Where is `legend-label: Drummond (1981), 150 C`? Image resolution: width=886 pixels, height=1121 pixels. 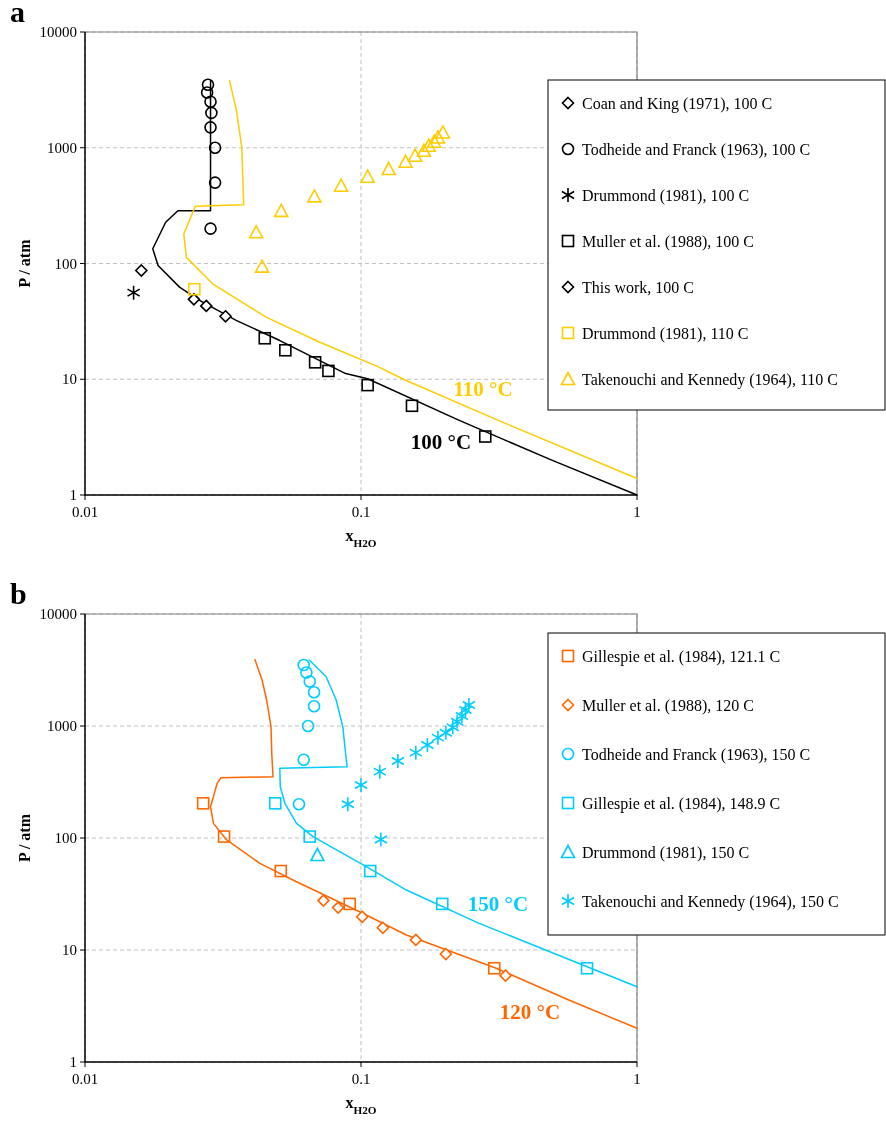
legend-label: Drummond (1981), 150 C is located at coordinates (666, 852).